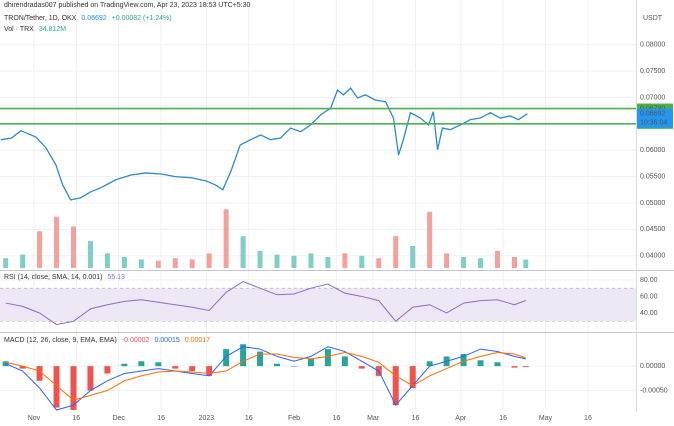  What do you see at coordinates (118, 418) in the screenshot?
I see `x-tick-label: Dec` at bounding box center [118, 418].